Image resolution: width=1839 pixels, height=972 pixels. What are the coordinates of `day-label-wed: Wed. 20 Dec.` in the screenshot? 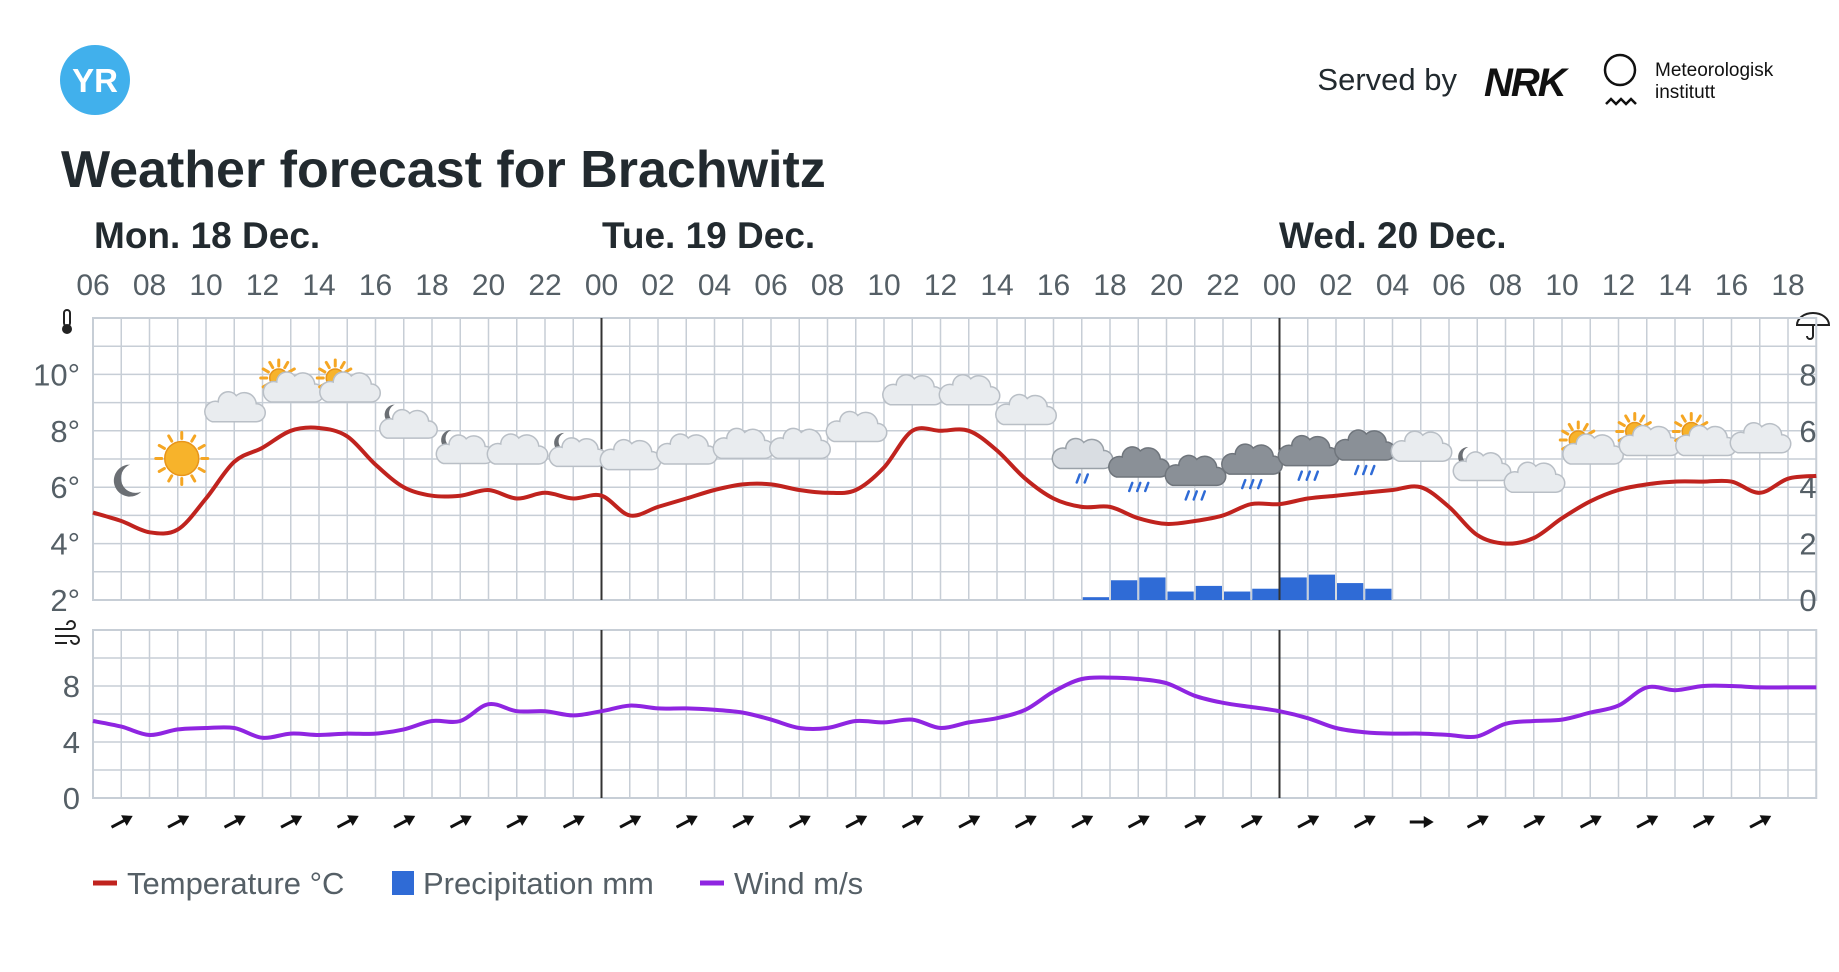 It's located at (1393, 235).